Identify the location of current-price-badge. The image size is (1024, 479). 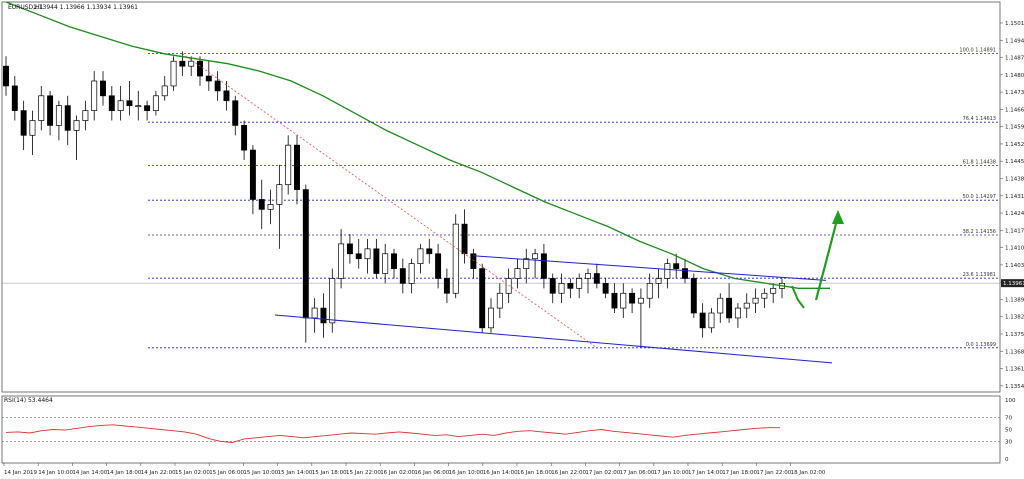
(1012, 283).